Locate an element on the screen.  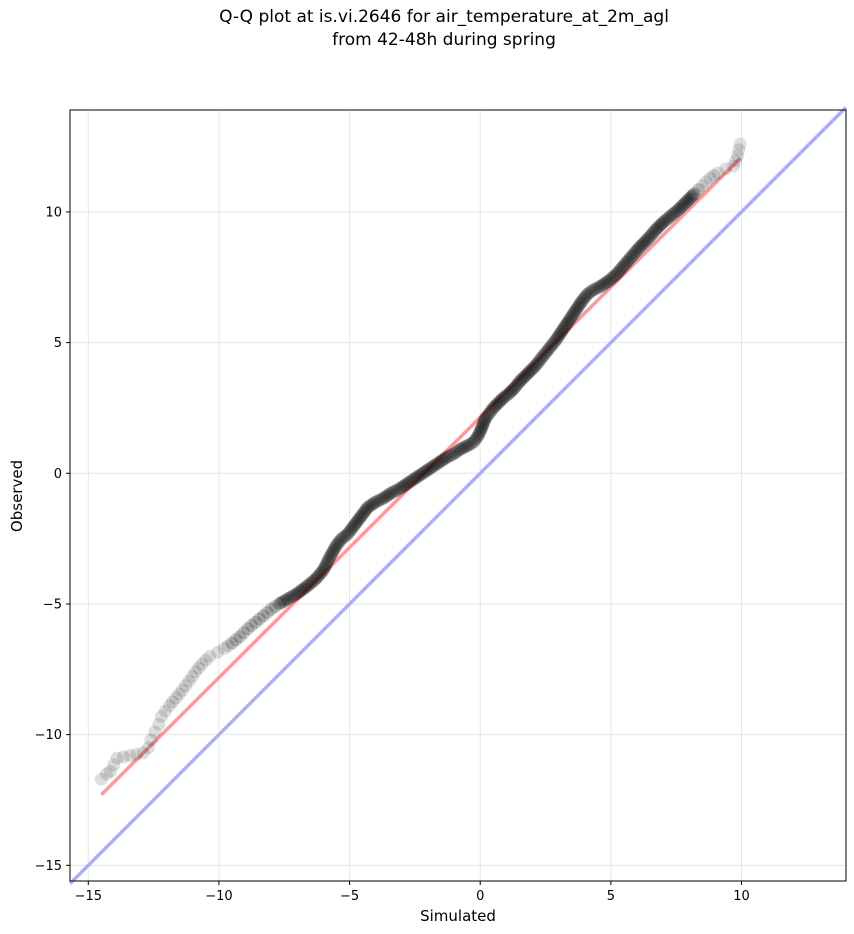
x-tick-label: −10 is located at coordinates (218, 896).